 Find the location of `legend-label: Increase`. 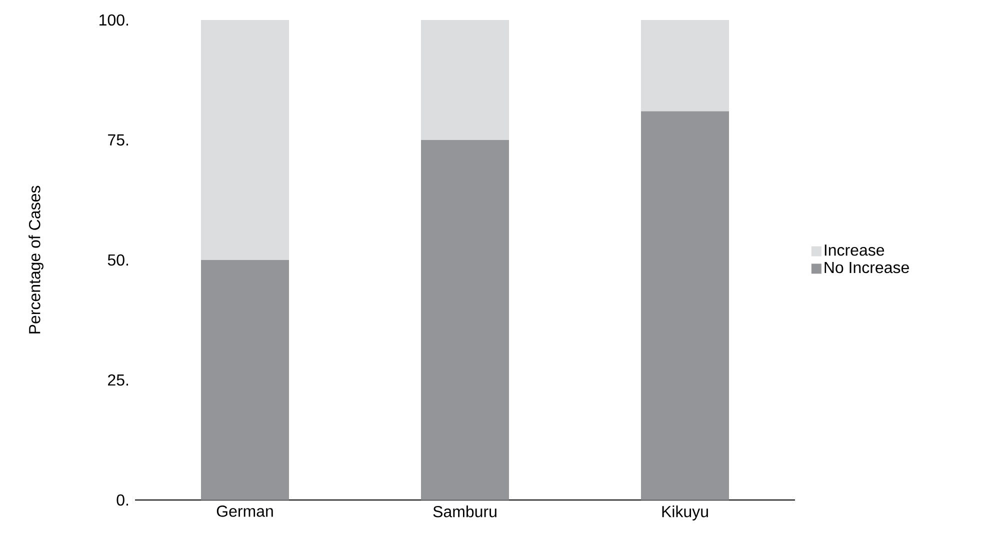

legend-label: Increase is located at coordinates (854, 250).